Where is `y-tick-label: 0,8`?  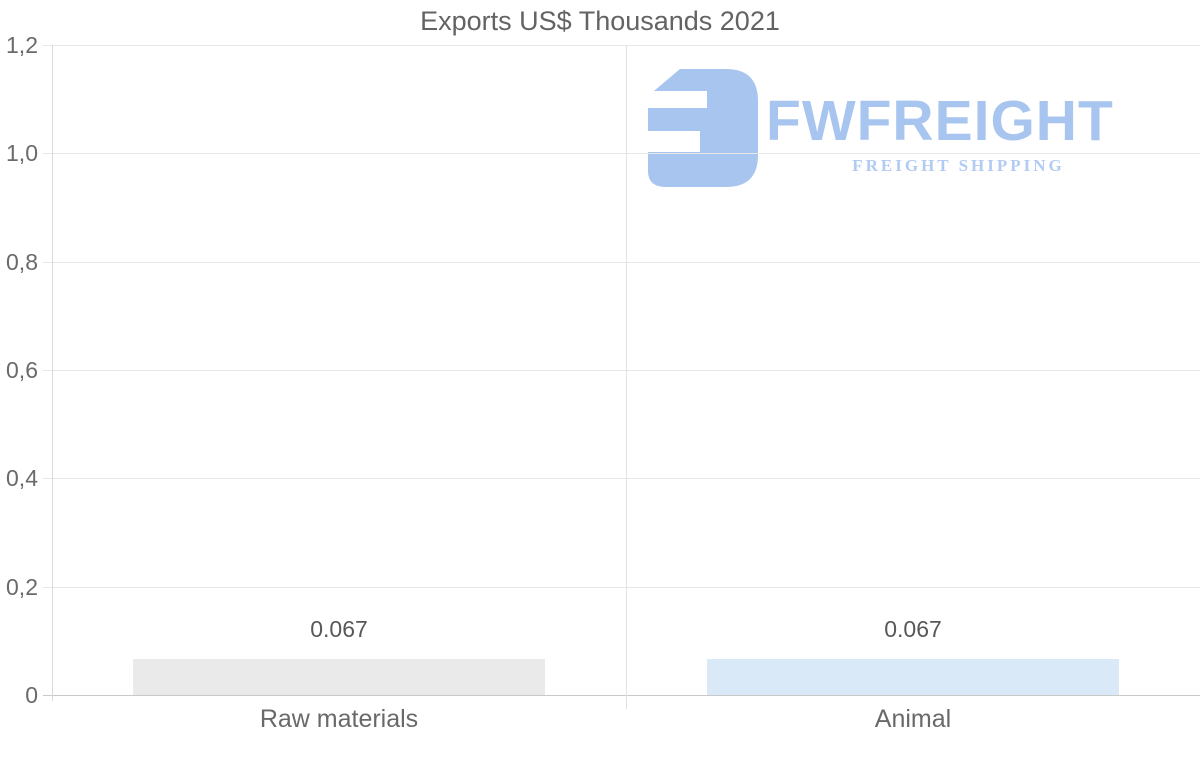
y-tick-label: 0,8 is located at coordinates (22, 262).